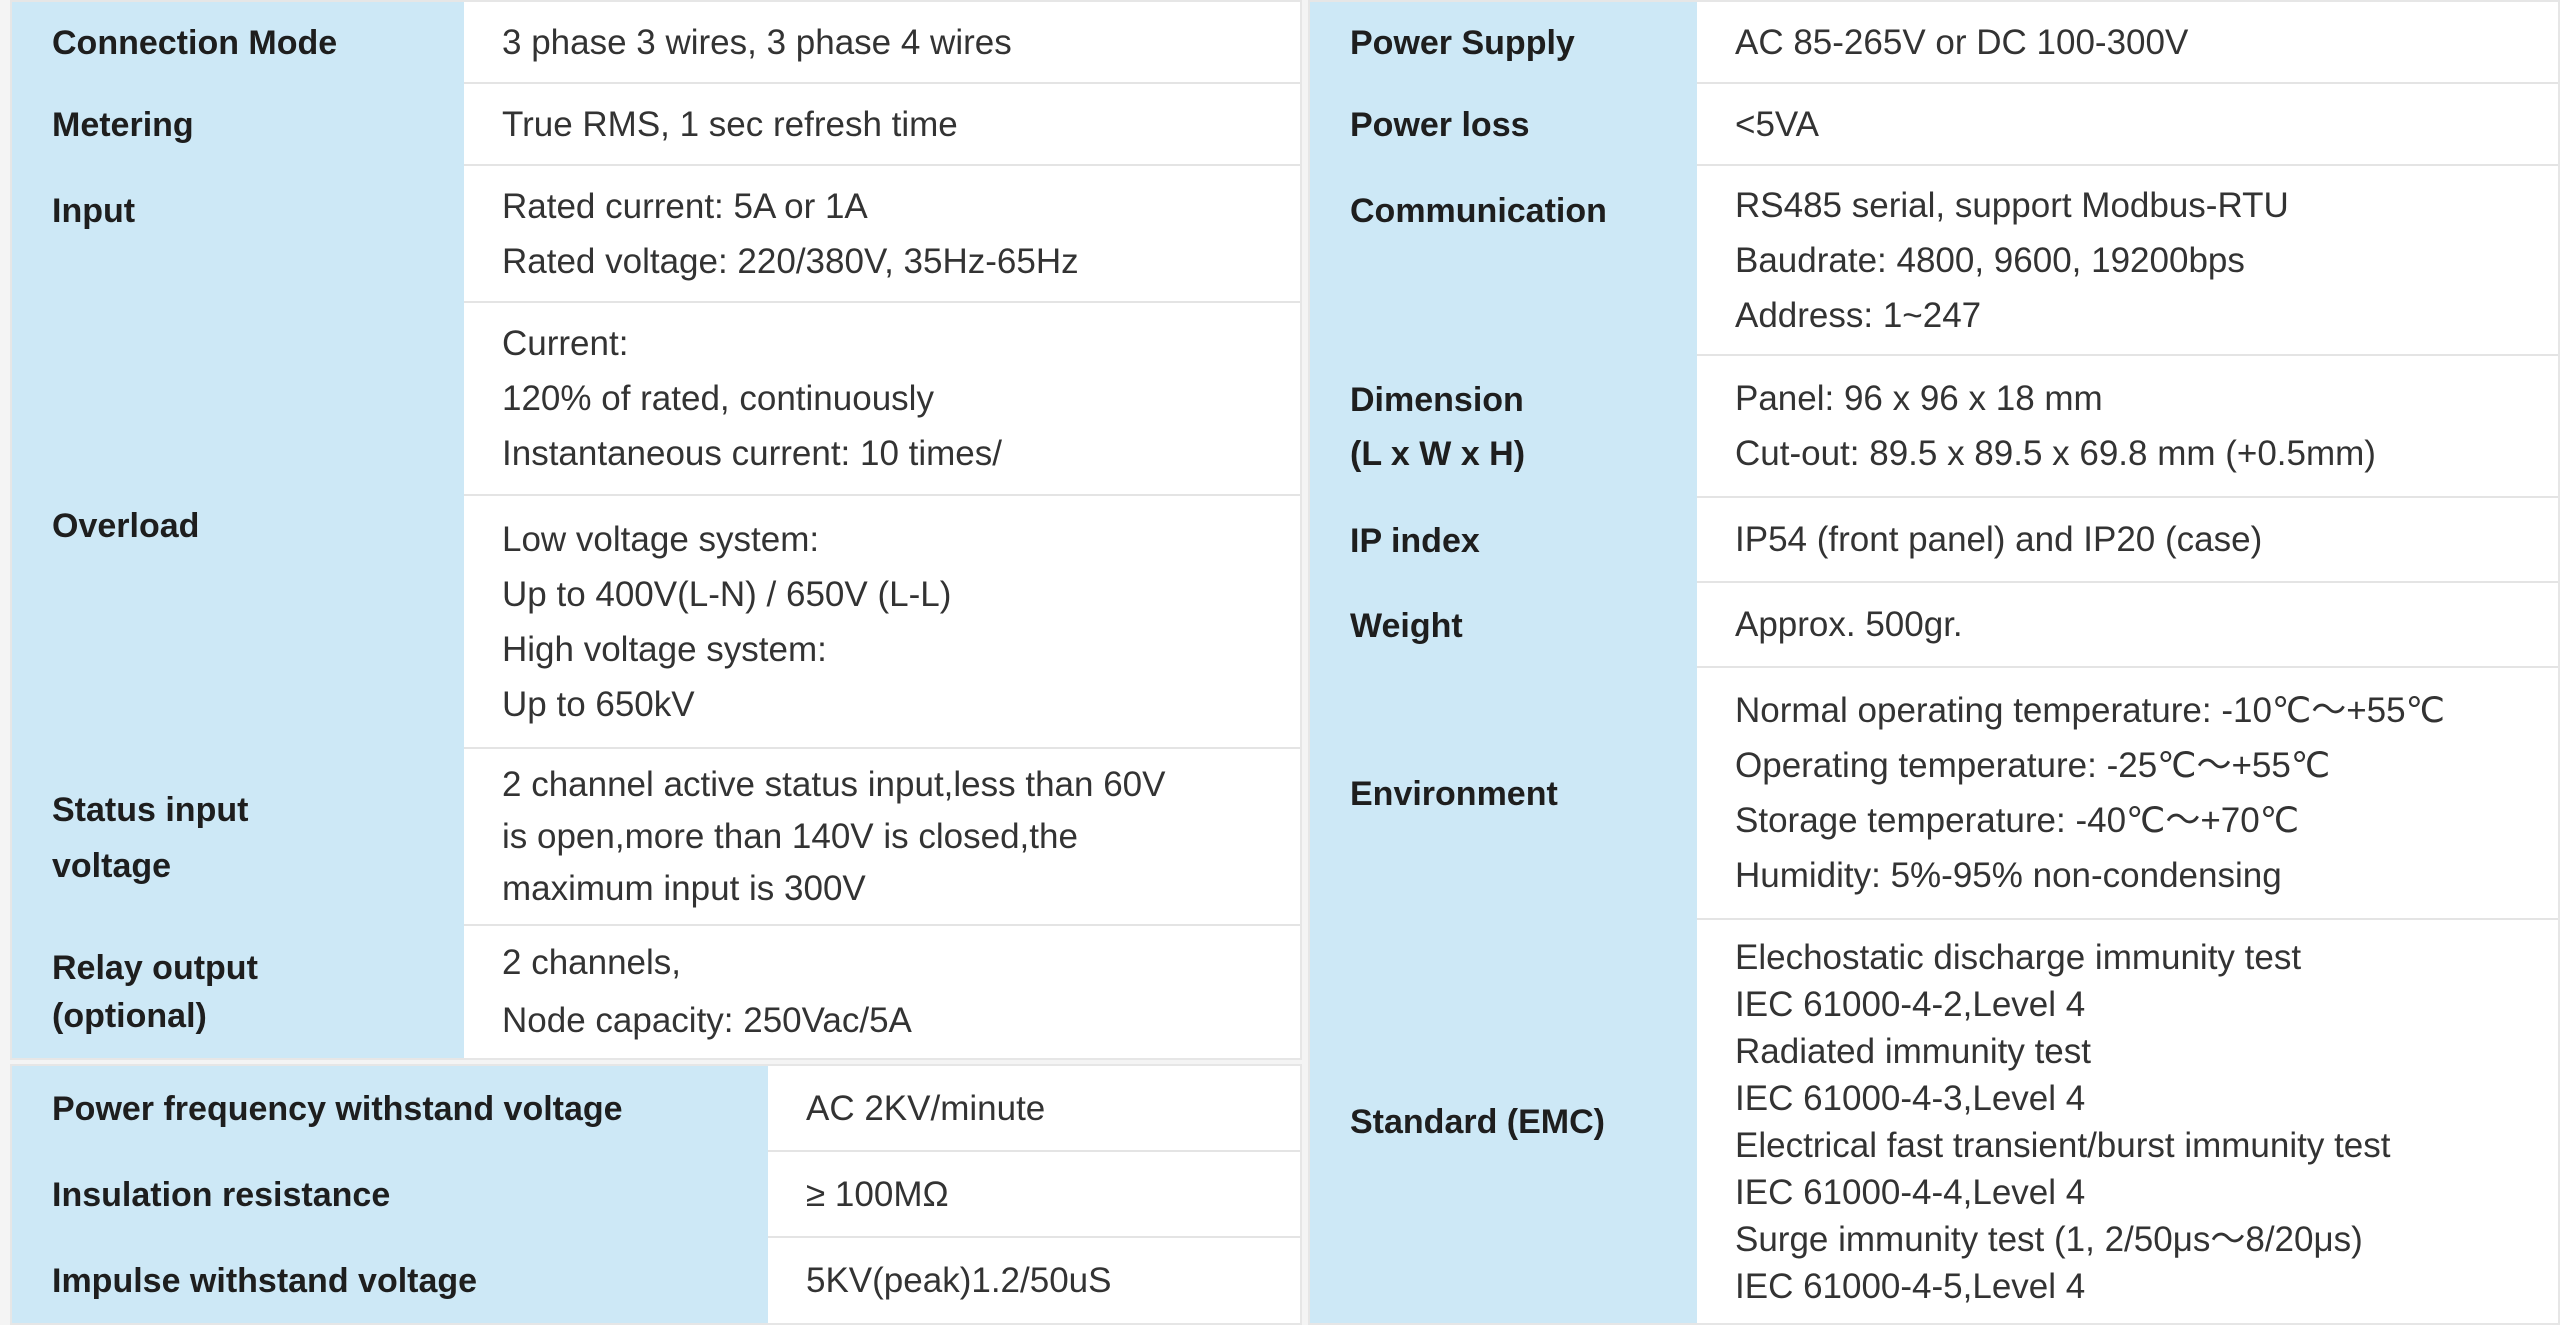 Image resolution: width=2560 pixels, height=1325 pixels. Describe the element at coordinates (1962, 42) in the screenshot. I see `value-line: AC 85-265V or DC 100-300V` at that location.